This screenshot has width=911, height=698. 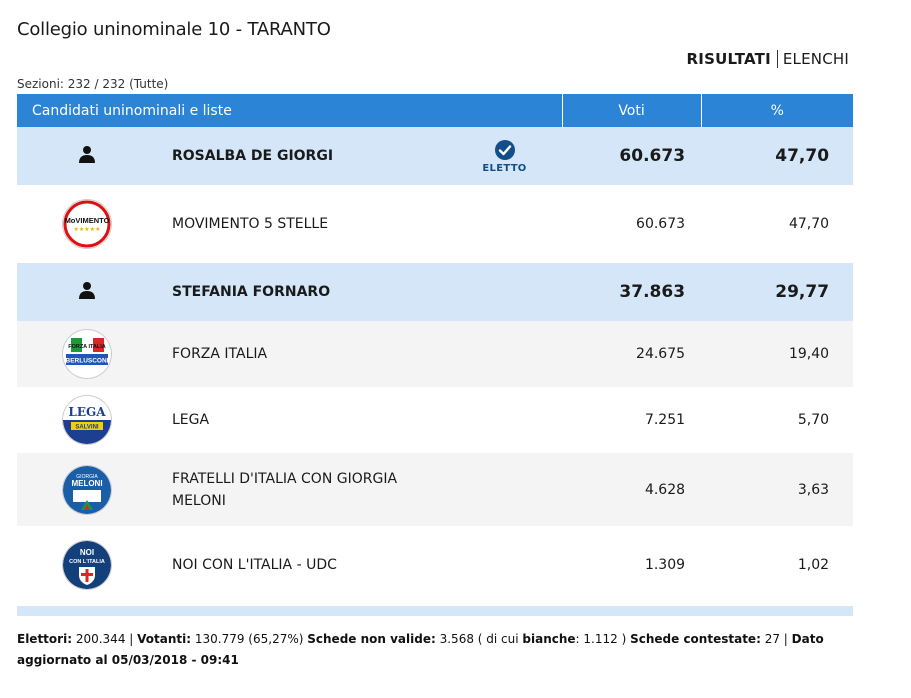 I want to click on noi-con-italia-logo: NOI CON L'ITALIA, so click(x=87, y=565).